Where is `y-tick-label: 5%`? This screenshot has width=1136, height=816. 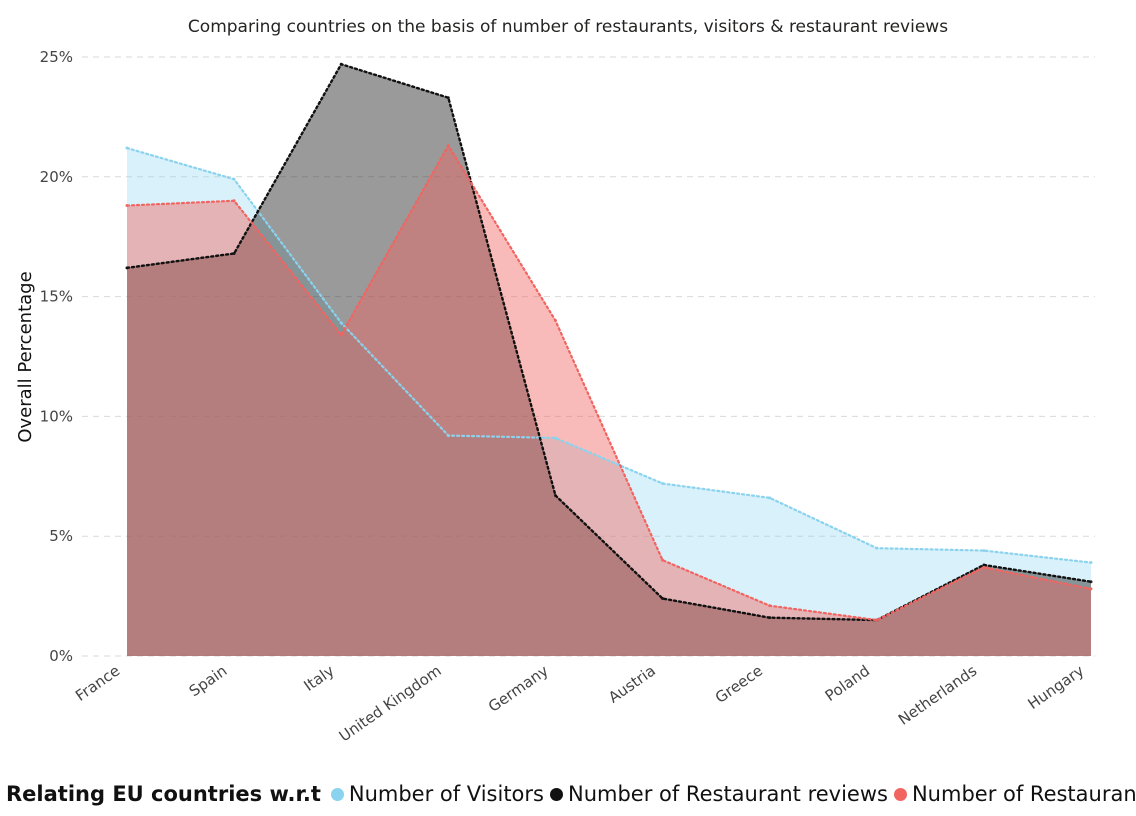 y-tick-label: 5% is located at coordinates (61, 536).